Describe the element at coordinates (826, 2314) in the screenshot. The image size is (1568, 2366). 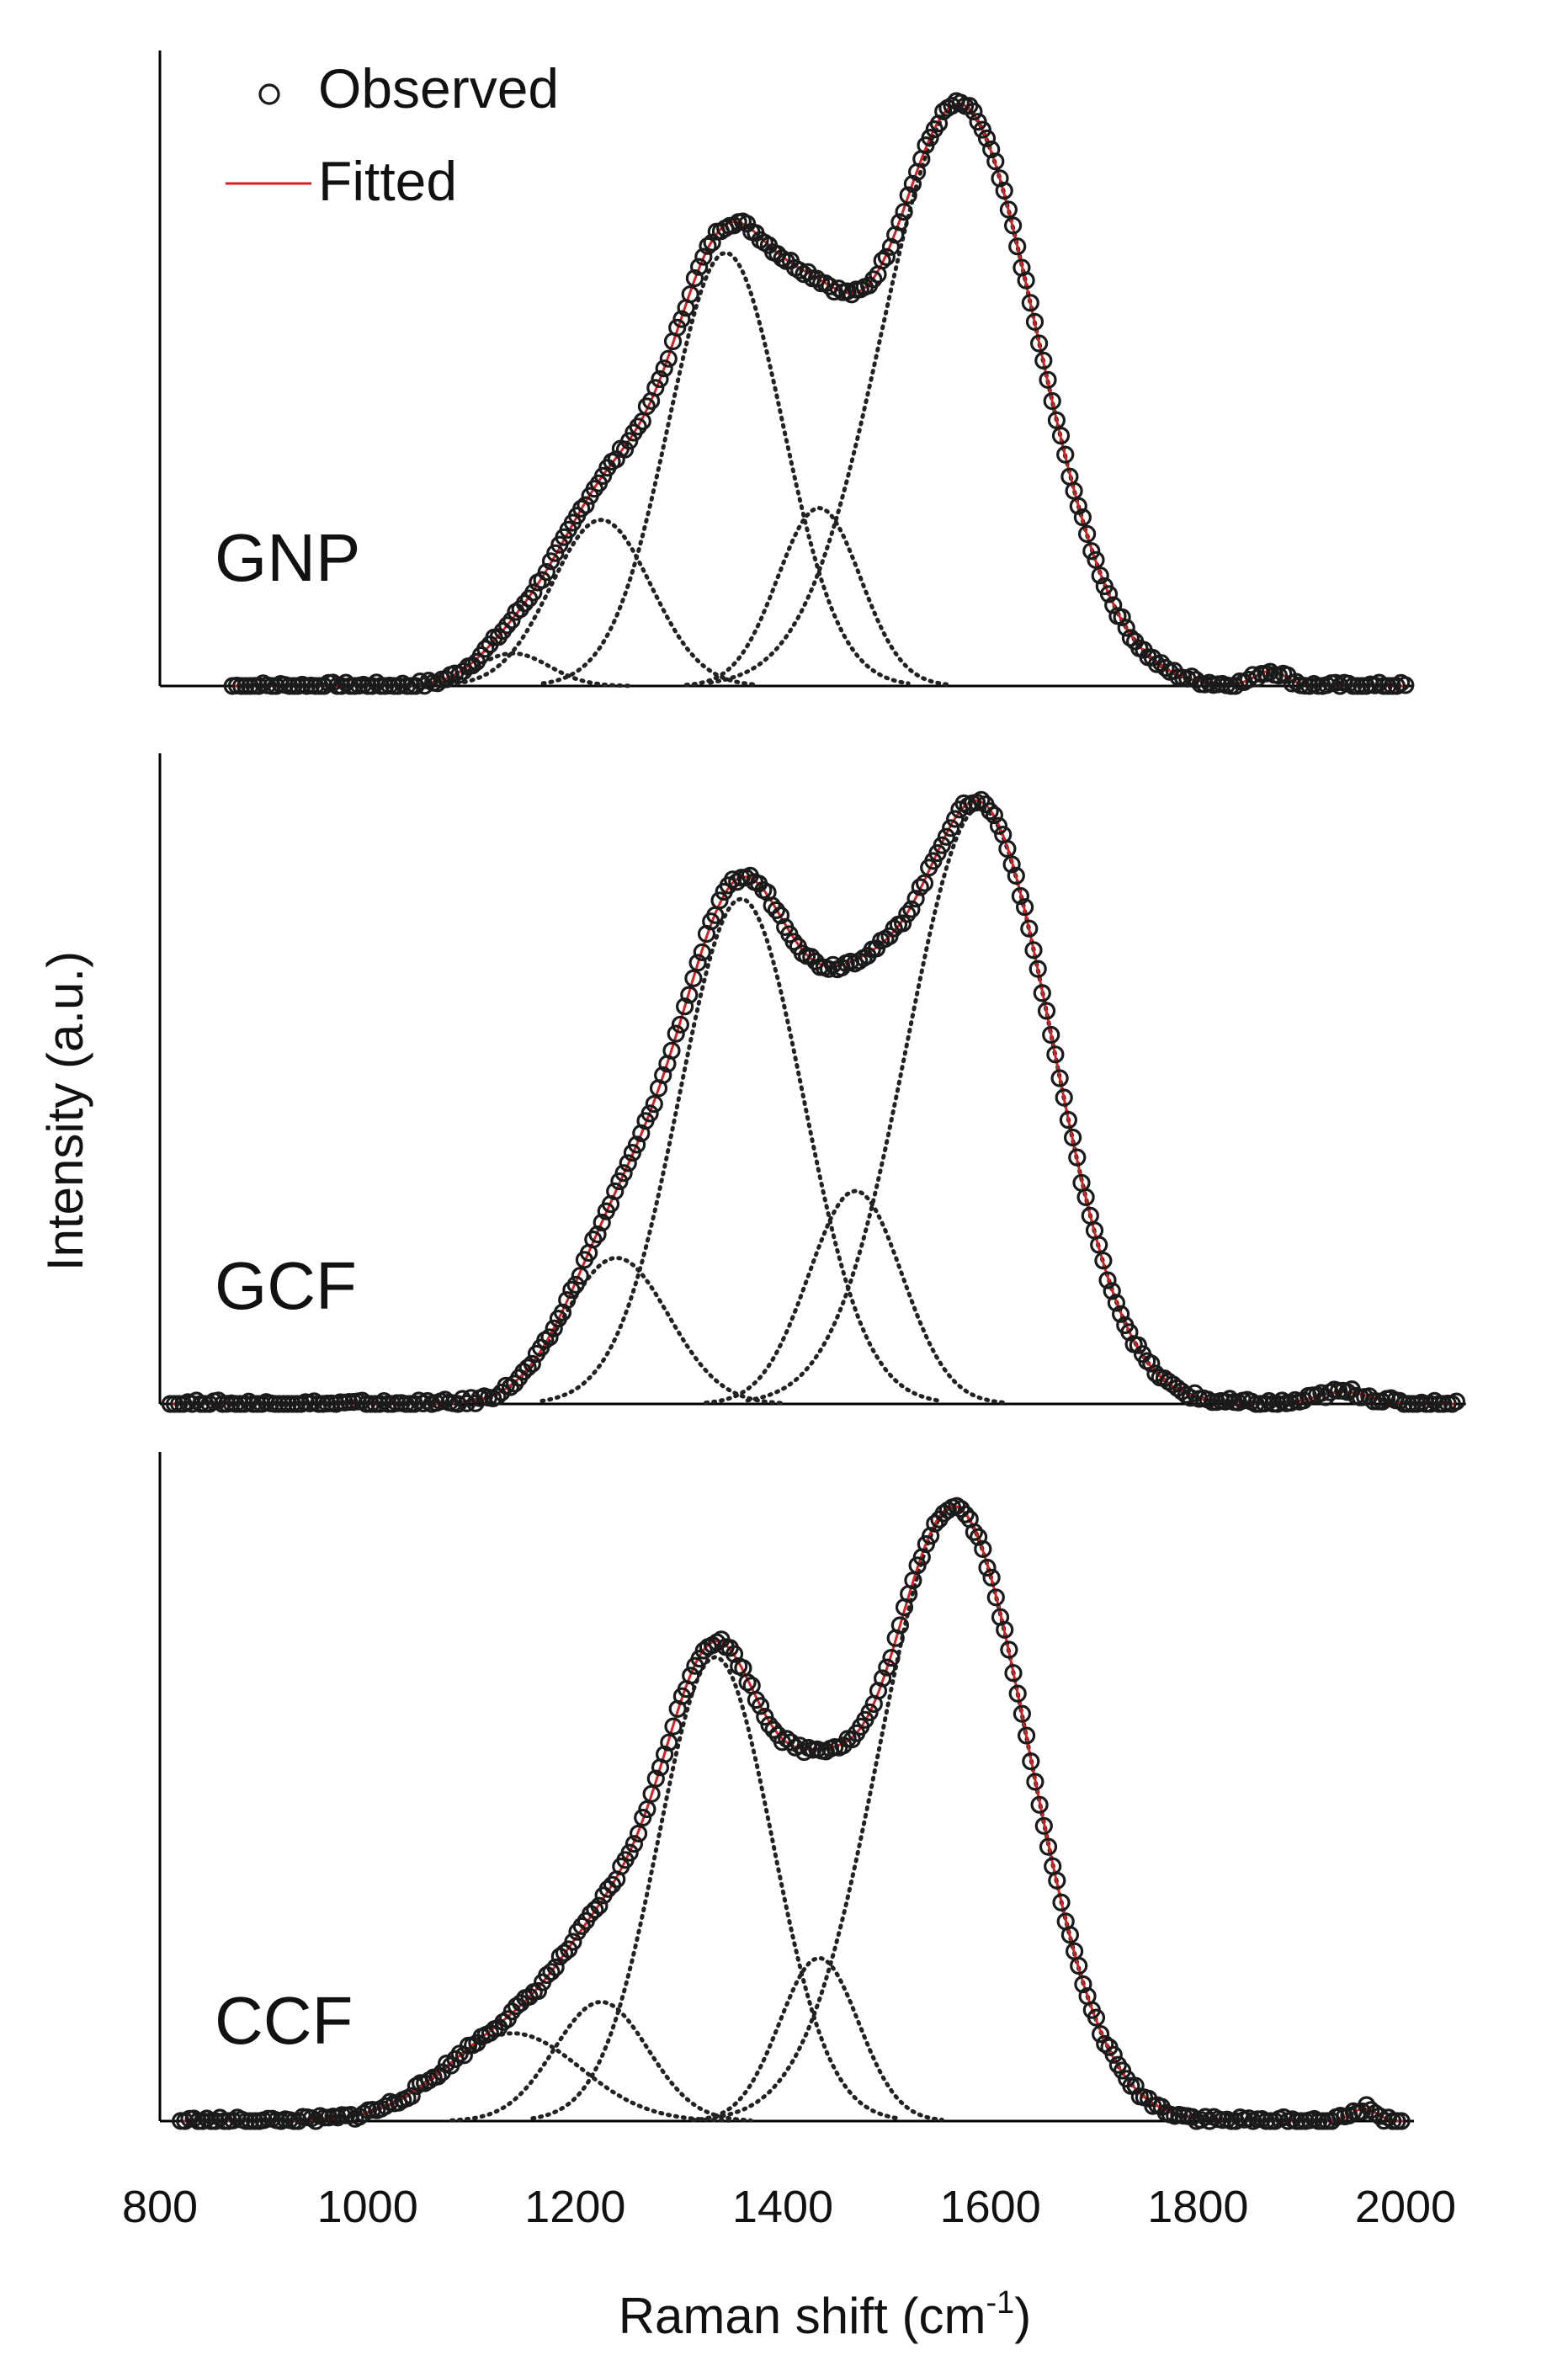
I see `x-axis-title: Raman shift (cm-1)` at that location.